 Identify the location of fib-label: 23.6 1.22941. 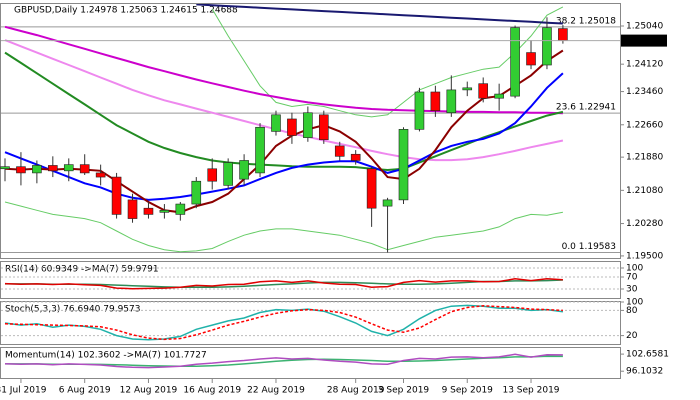
(586, 108).